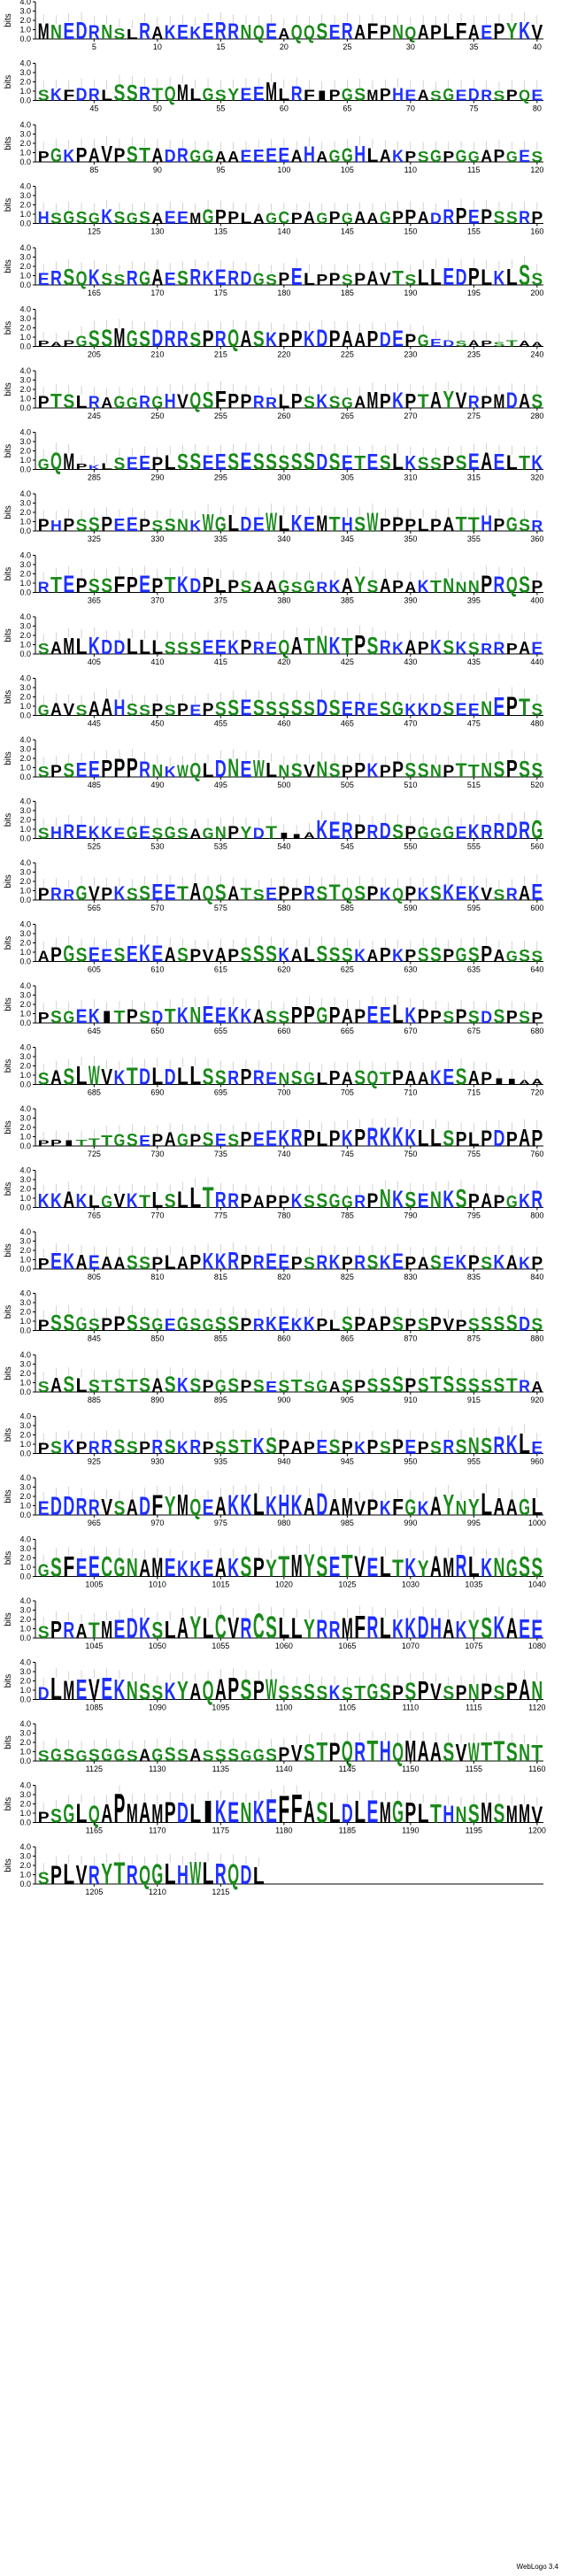 Image resolution: width=562 pixels, height=2576 pixels. What do you see at coordinates (25, 82) in the screenshot?
I see `y-tick-label: 2.0` at bounding box center [25, 82].